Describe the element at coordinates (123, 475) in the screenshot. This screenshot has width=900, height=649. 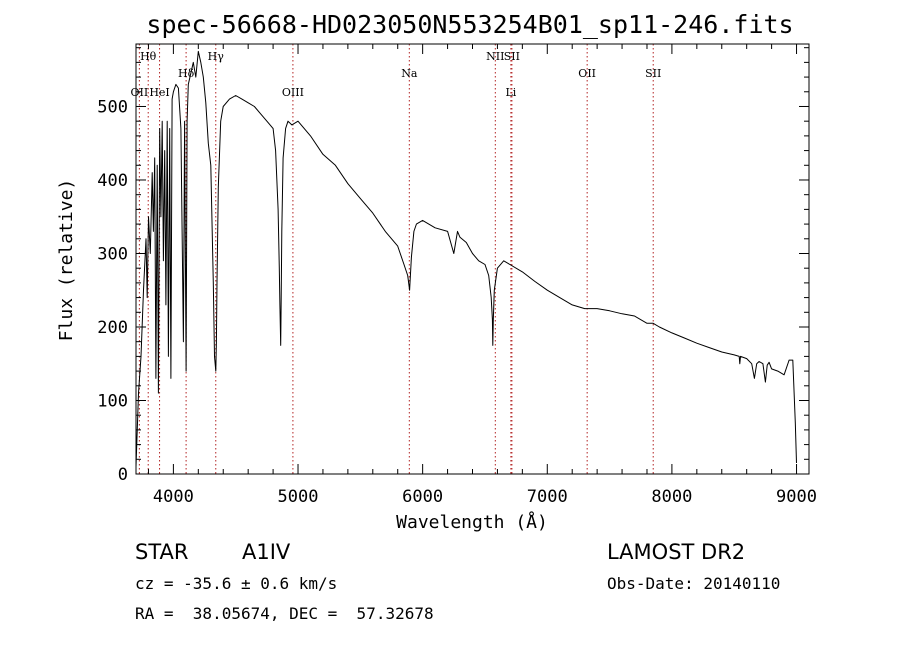
I see `y-tick-label: 0` at that location.